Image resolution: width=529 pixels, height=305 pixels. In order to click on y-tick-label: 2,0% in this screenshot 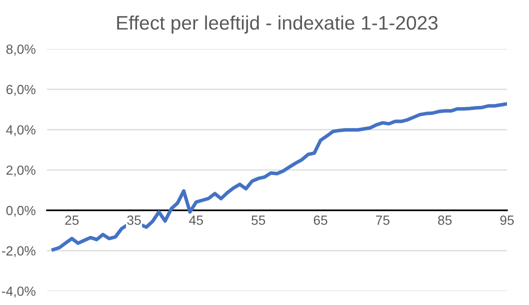, I will do `click(21, 171)`.